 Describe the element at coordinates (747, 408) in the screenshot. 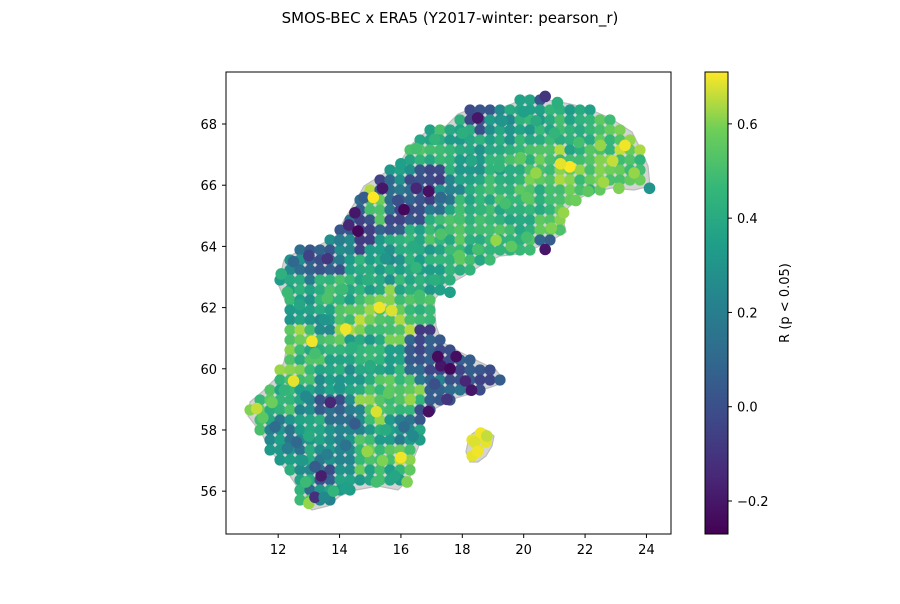

I see `colorbar-tick-label: 0.0` at that location.